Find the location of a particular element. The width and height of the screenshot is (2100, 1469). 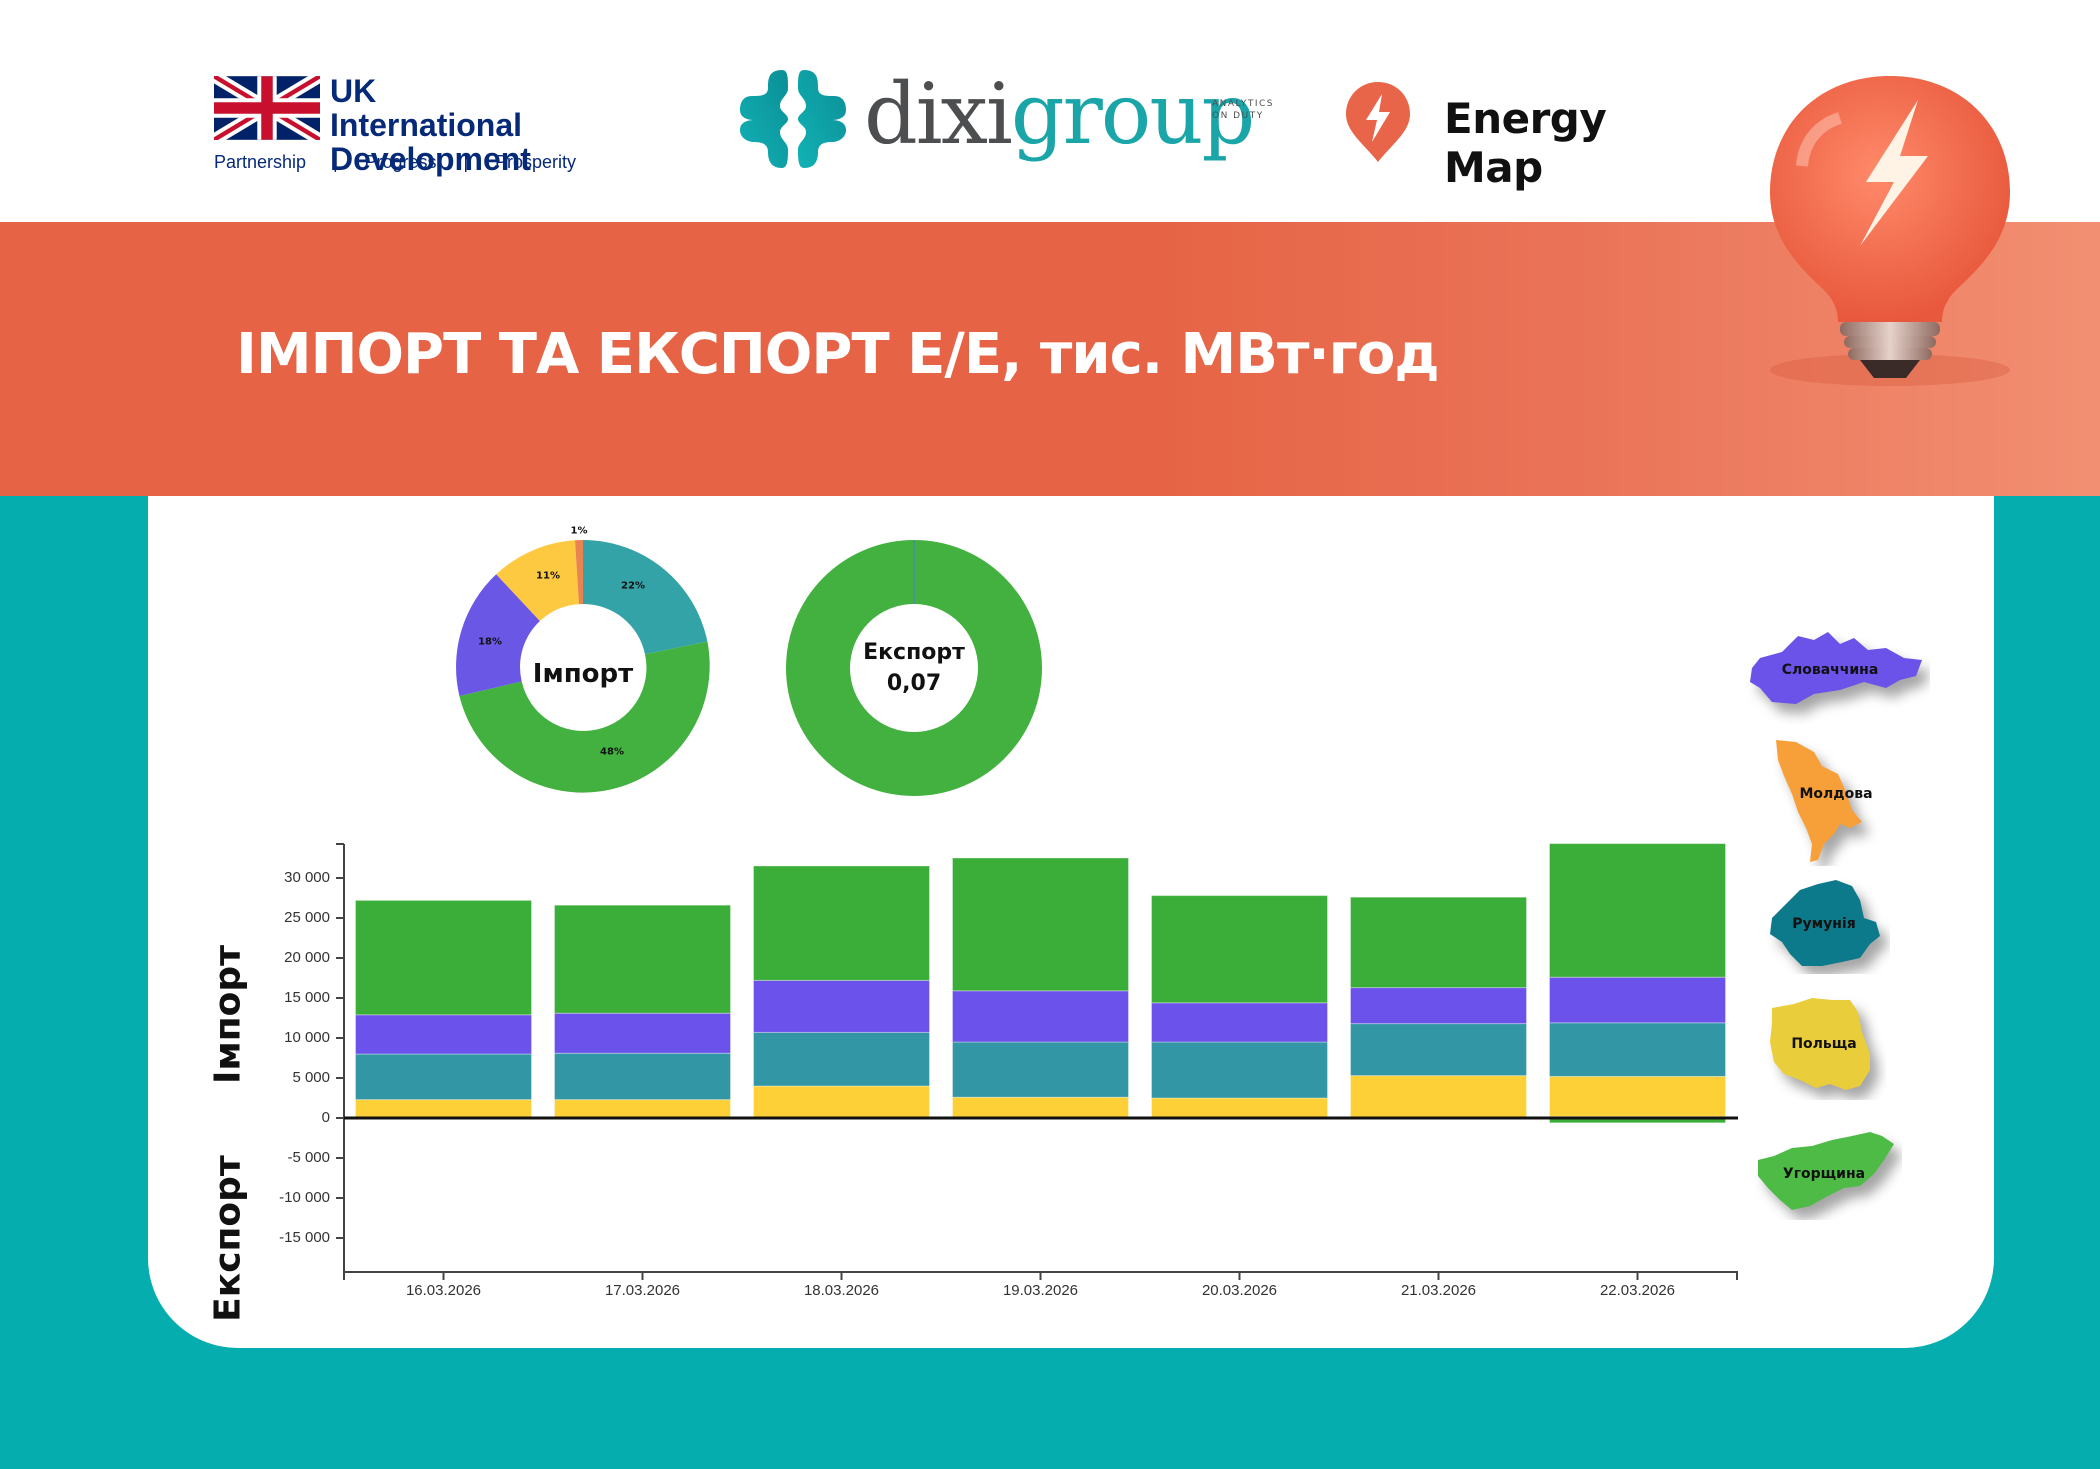

moldova-map-icon is located at coordinates (1819, 801).